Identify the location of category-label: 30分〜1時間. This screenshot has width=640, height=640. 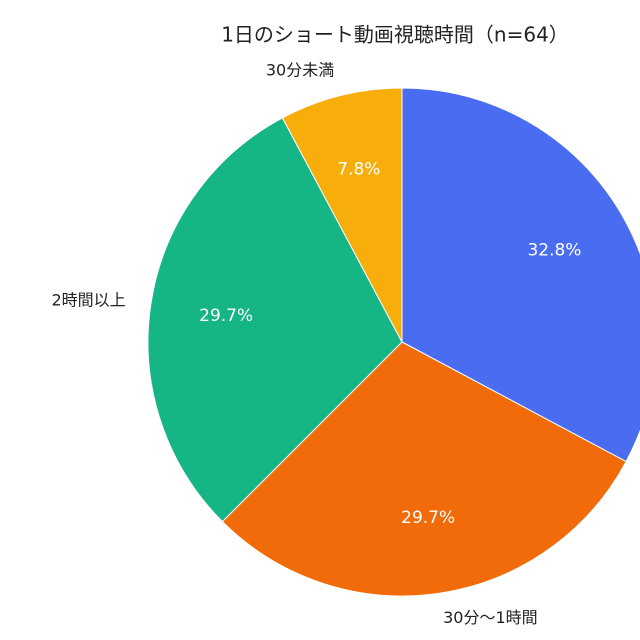
(490, 617).